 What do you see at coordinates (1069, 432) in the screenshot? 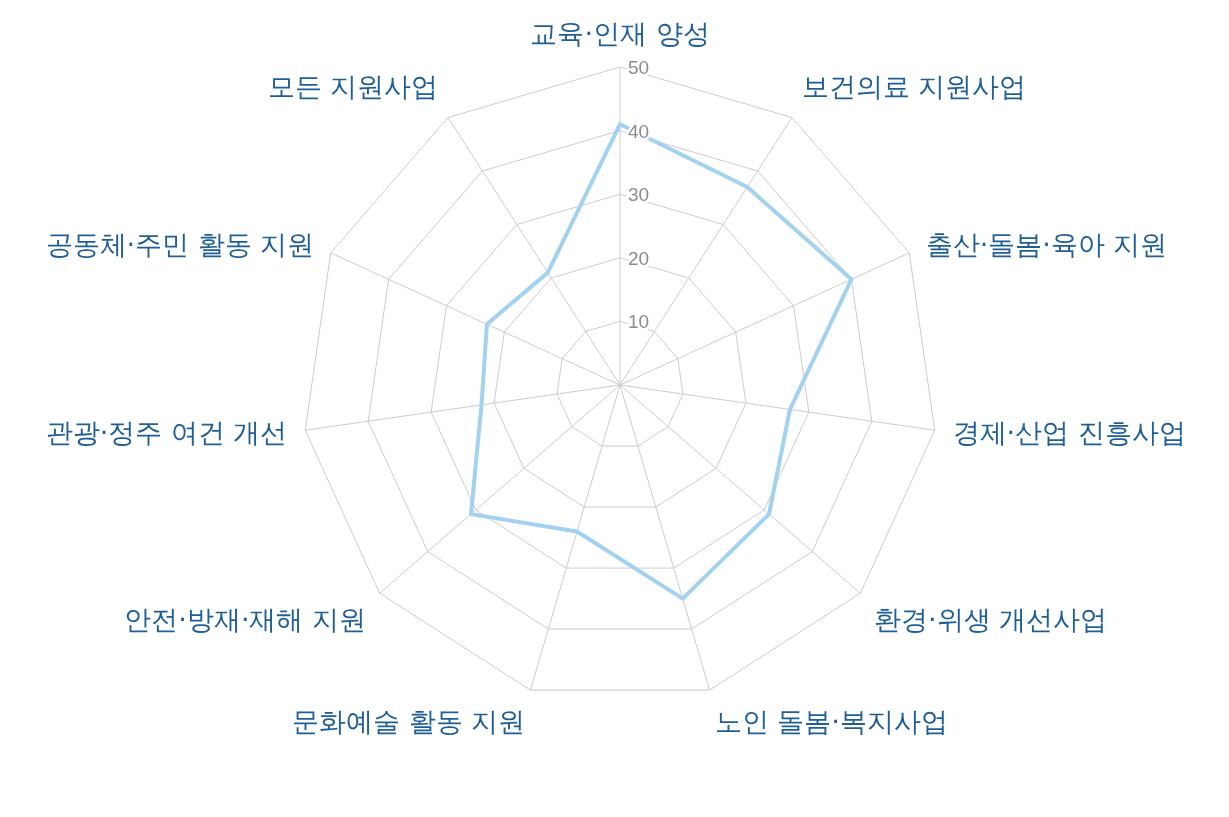
I see `spoke-label: 경제·산업 진흥사업` at bounding box center [1069, 432].